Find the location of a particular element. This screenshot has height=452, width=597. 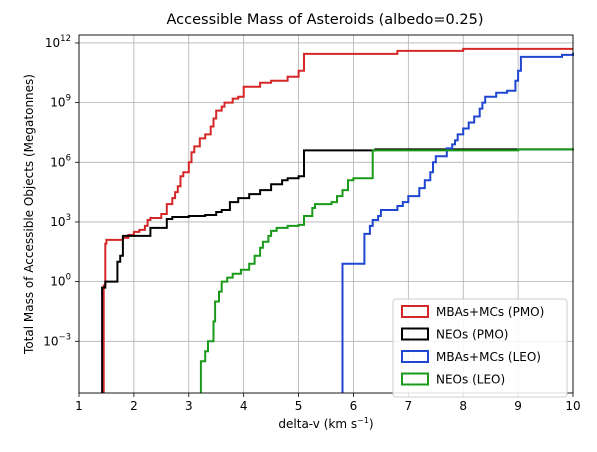

y-tick-label: 10⁹ is located at coordinates (60, 102).